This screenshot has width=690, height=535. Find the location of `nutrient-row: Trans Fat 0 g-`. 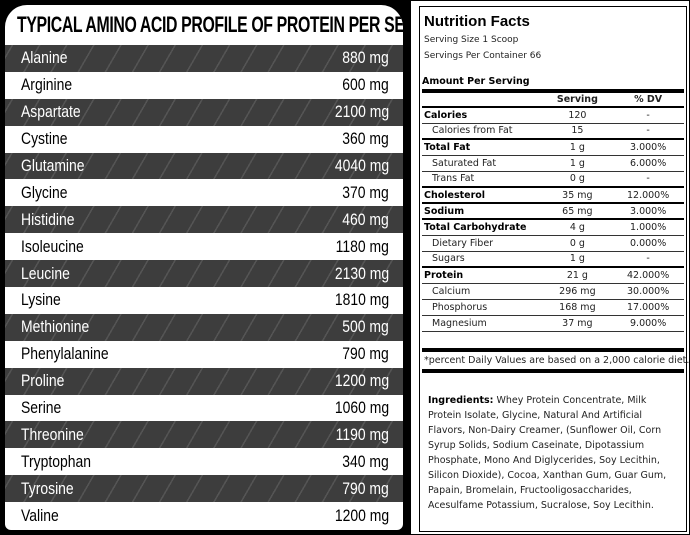

nutrient-row: Trans Fat 0 g- is located at coordinates (553, 179).